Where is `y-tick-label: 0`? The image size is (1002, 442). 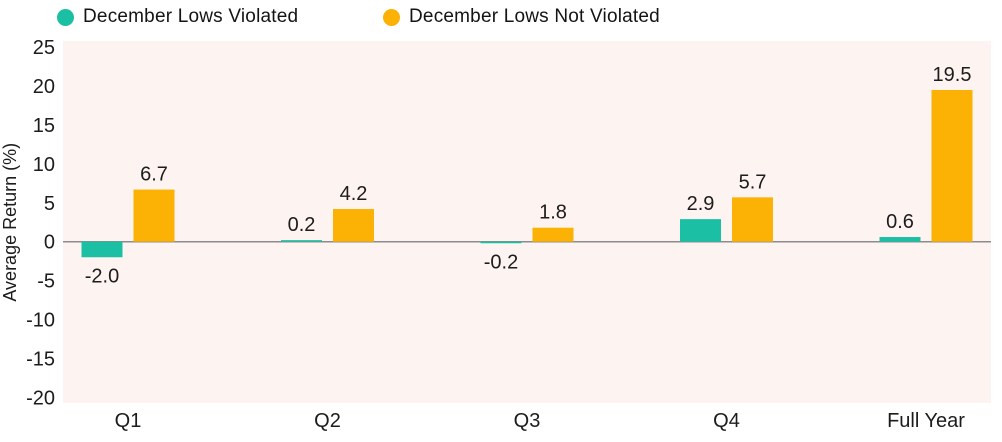 y-tick-label: 0 is located at coordinates (49, 243).